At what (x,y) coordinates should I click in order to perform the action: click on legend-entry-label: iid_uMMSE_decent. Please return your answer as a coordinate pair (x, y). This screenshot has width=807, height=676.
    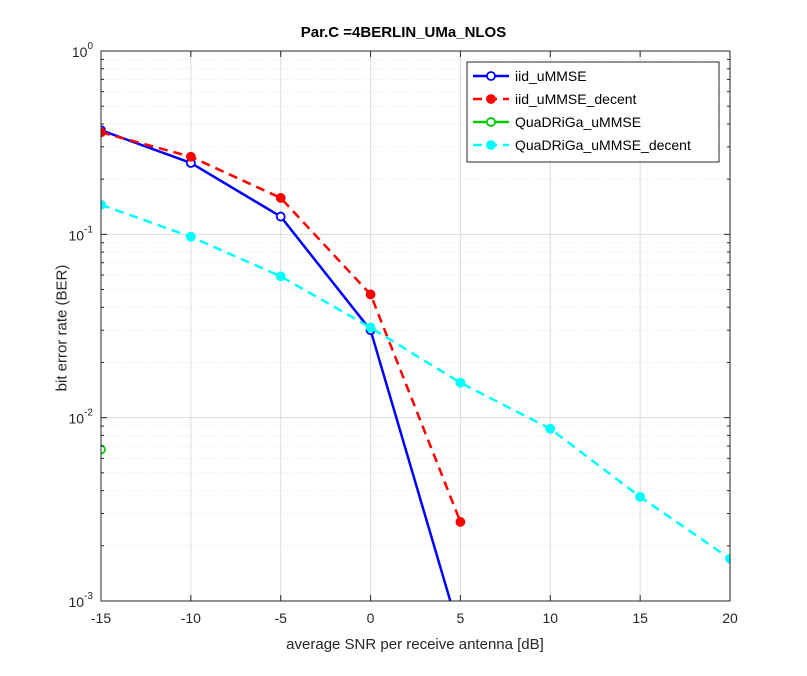
    Looking at the image, I should click on (576, 99).